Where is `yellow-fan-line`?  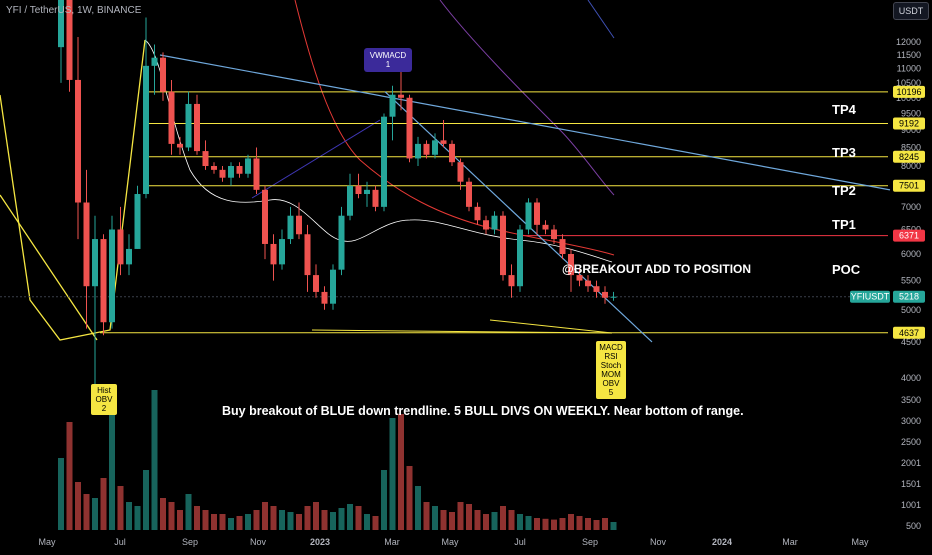 yellow-fan-line is located at coordinates (49, 267).